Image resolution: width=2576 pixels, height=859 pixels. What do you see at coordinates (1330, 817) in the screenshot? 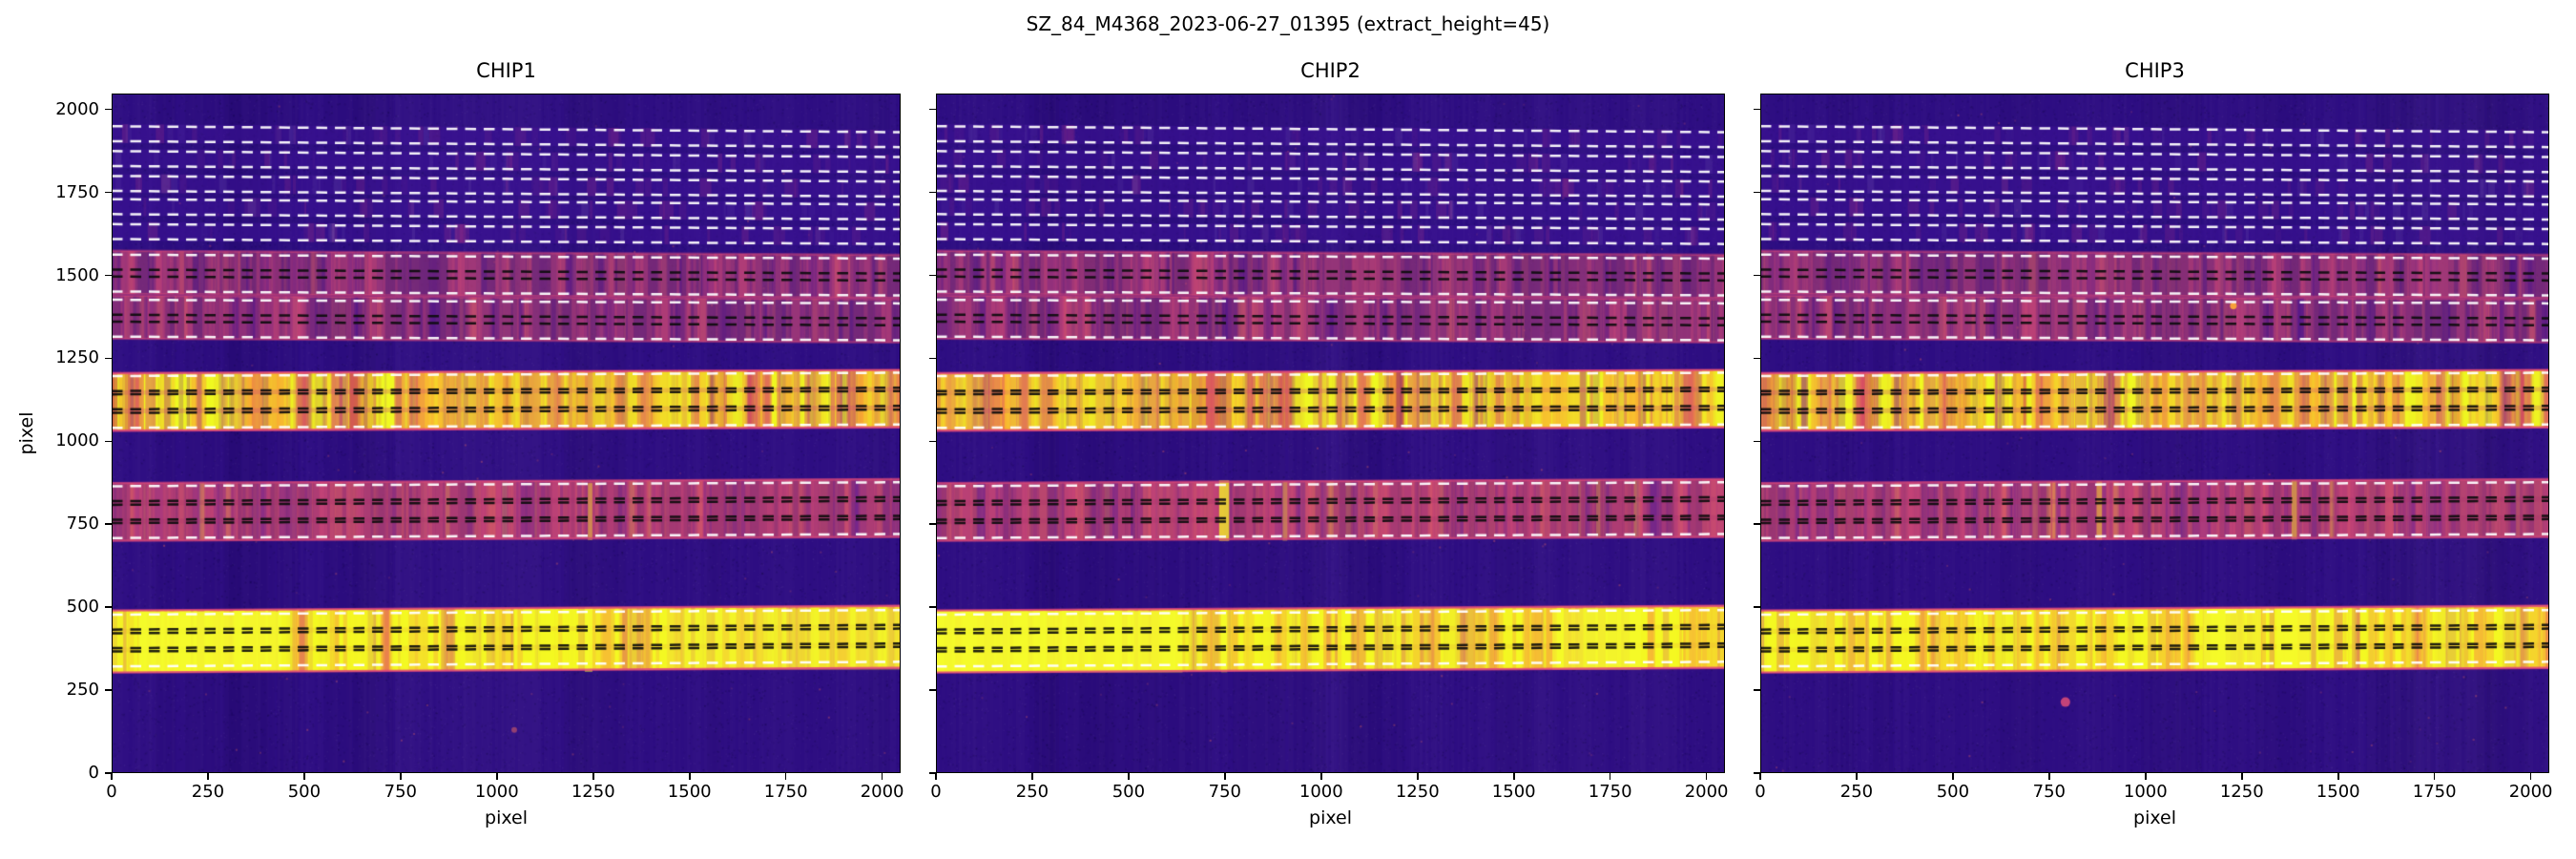
I see `chip2-x-axis-label: pixel` at bounding box center [1330, 817].